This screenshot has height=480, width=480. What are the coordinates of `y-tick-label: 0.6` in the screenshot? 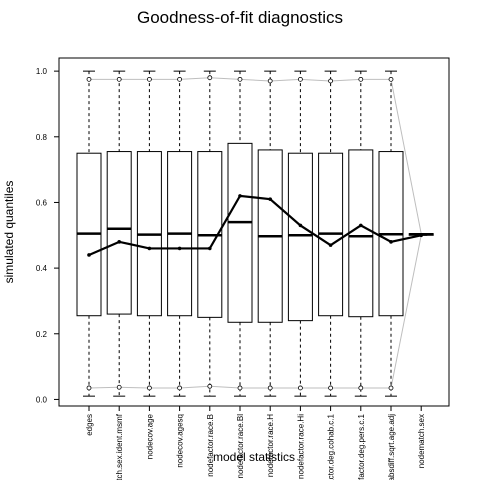 It's located at (42, 202).